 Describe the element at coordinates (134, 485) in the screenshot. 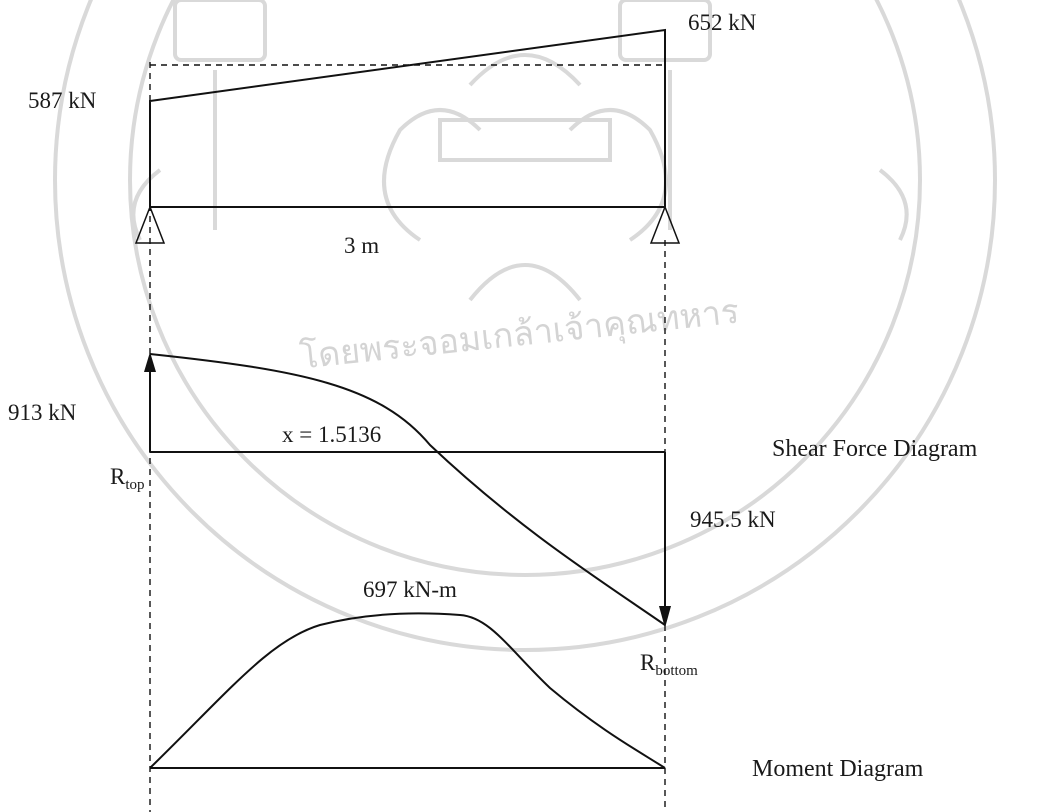

I see `reaction-top-subscript: top` at that location.